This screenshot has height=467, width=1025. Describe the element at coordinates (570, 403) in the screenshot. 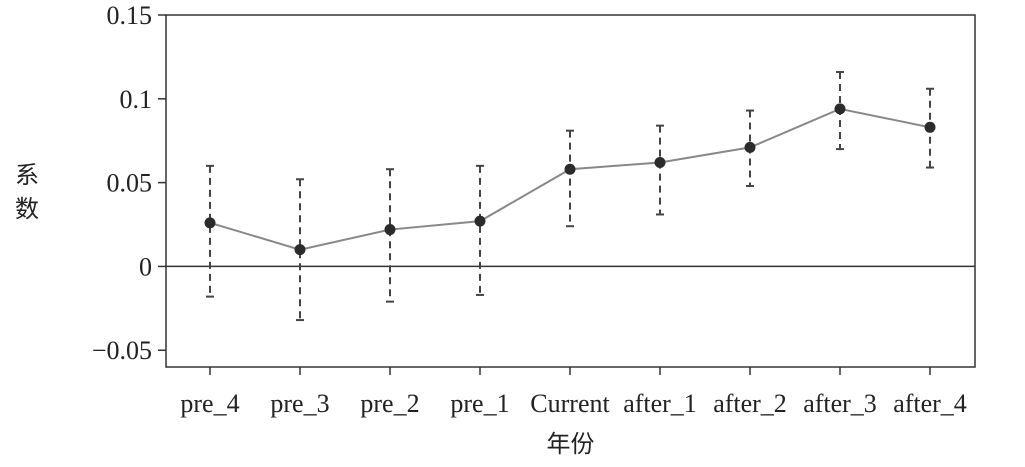

I see `x-tick-label: Current` at that location.